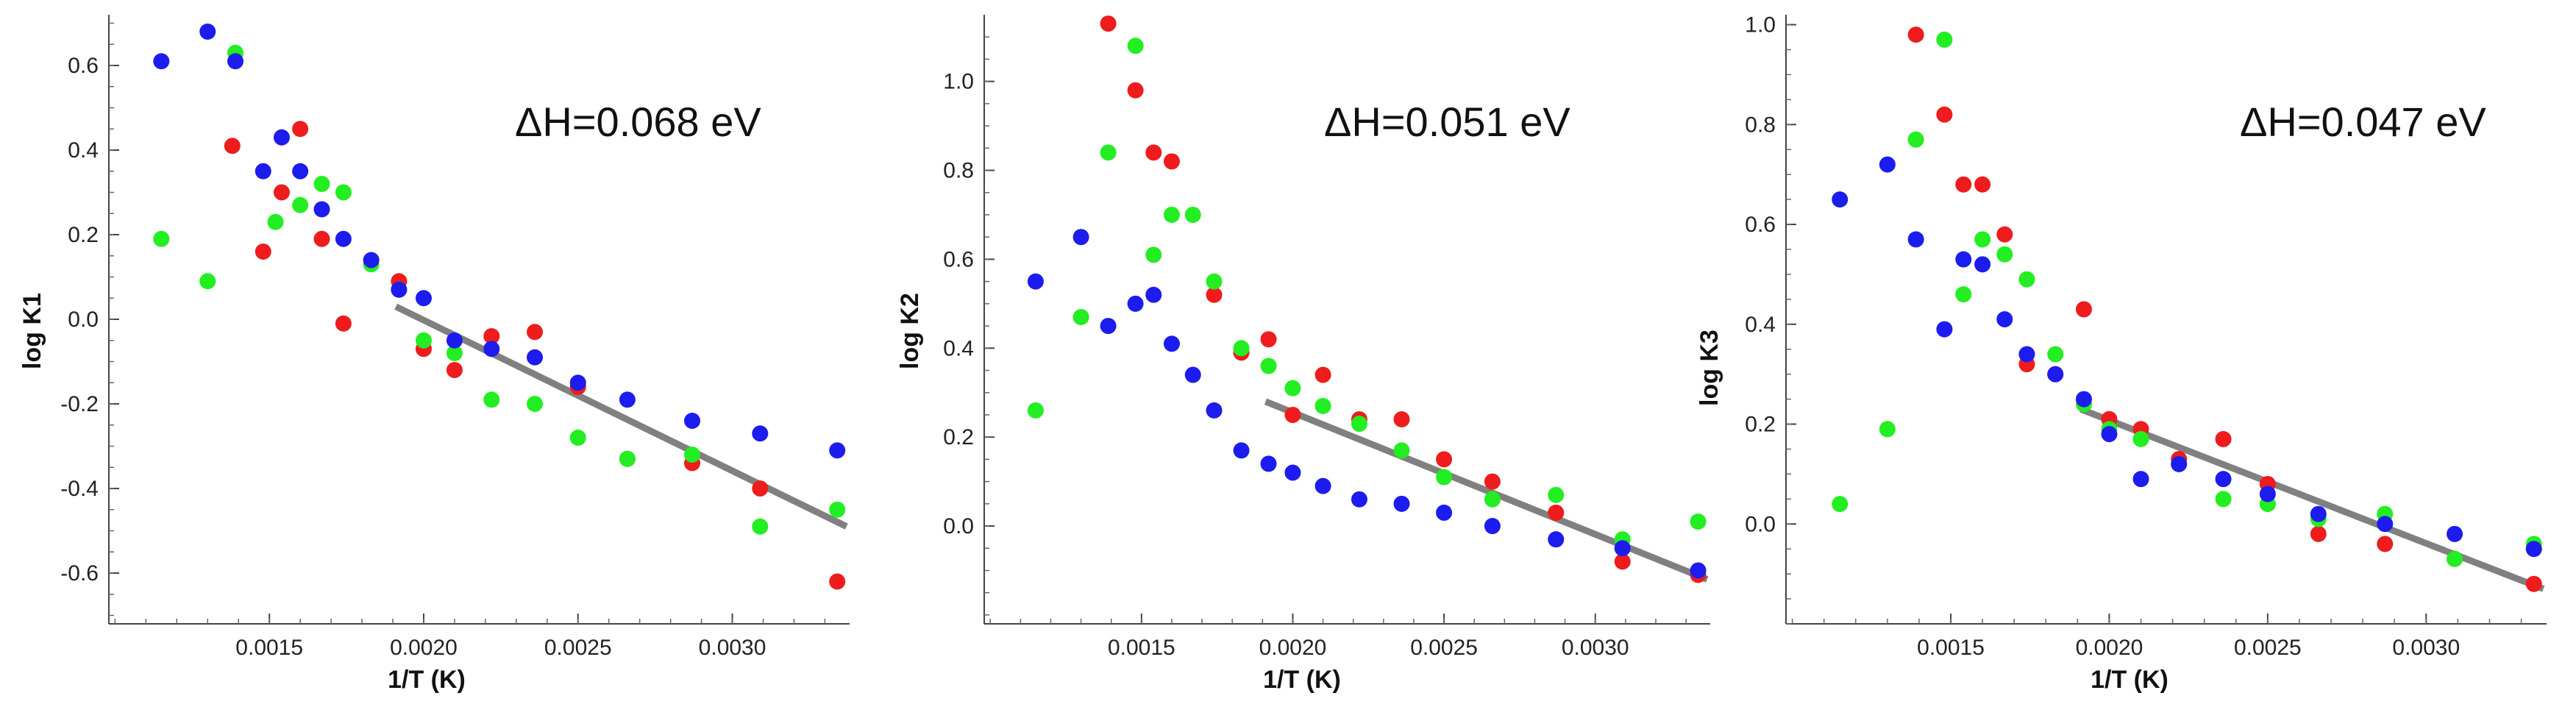 This screenshot has width=2576, height=718. What do you see at coordinates (638, 122) in the screenshot?
I see `delta-h-annotation: ΔH=0.068 eV` at bounding box center [638, 122].